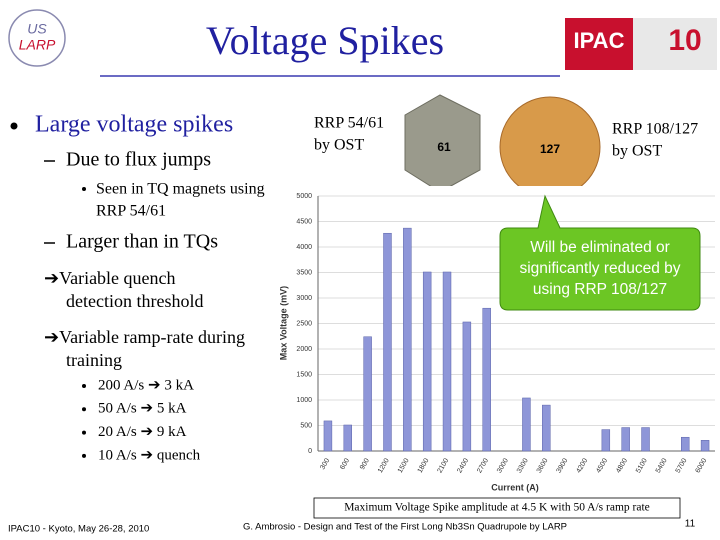  Describe the element at coordinates (600, 247) in the screenshot. I see `callout-text: Will be eliminated or` at that location.